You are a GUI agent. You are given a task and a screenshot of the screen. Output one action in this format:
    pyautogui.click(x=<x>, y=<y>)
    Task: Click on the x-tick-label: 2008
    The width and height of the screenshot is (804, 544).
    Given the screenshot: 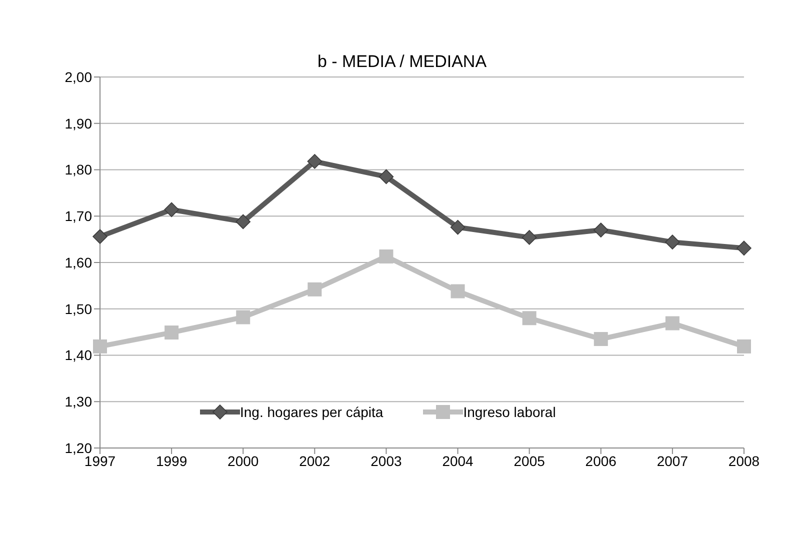 What is the action you would take?
    pyautogui.click(x=744, y=460)
    